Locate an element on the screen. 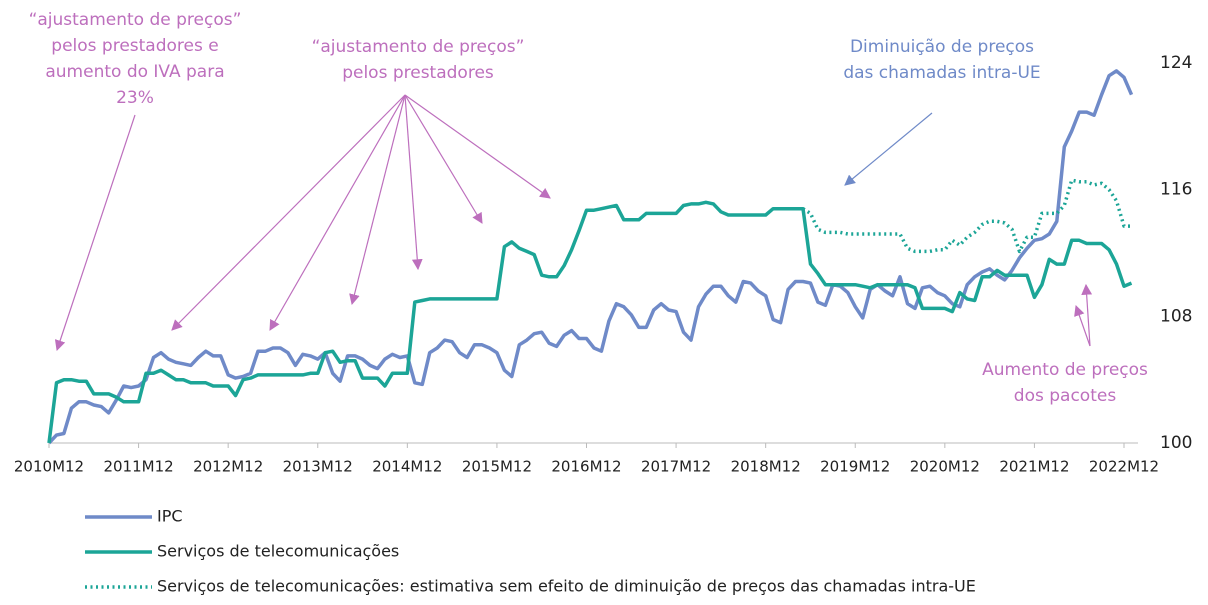 The height and width of the screenshot is (605, 1208). annotation: “ajustamento de preços” pelos prestadores is located at coordinates (418, 60).